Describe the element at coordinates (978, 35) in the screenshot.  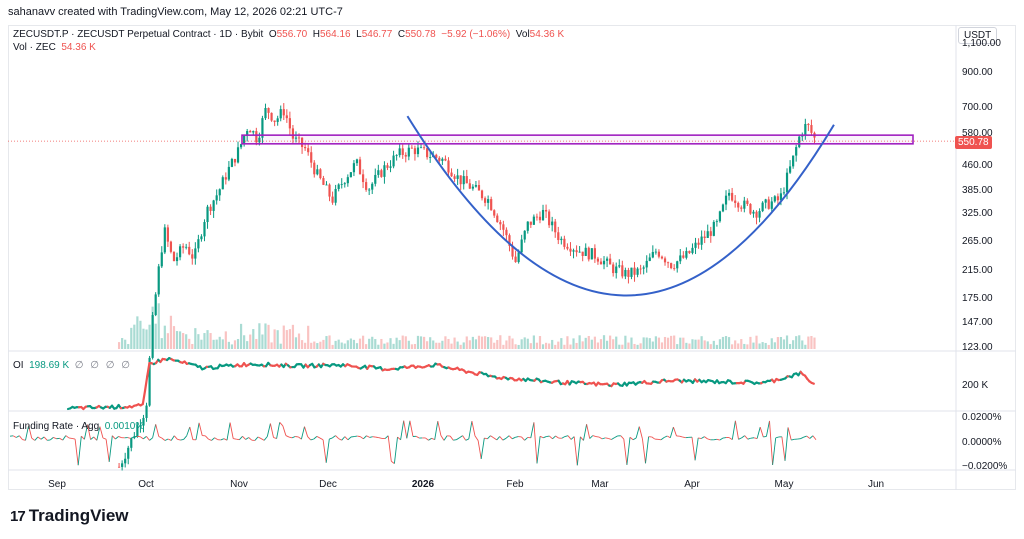
I see `currency-button: USDT` at that location.